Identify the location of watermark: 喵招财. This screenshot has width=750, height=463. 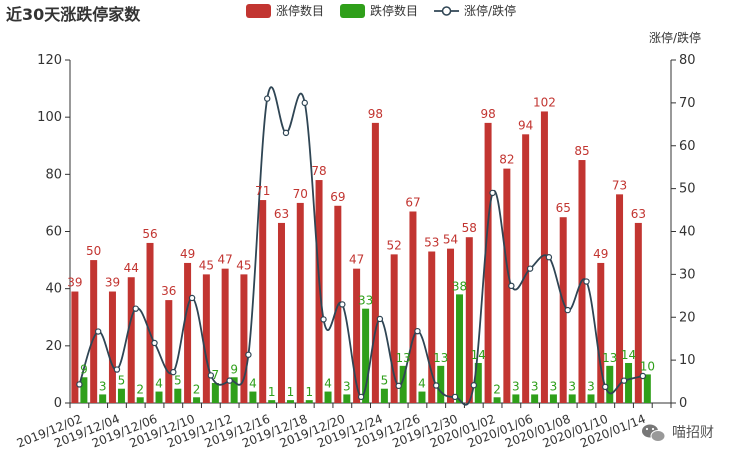
(678, 433).